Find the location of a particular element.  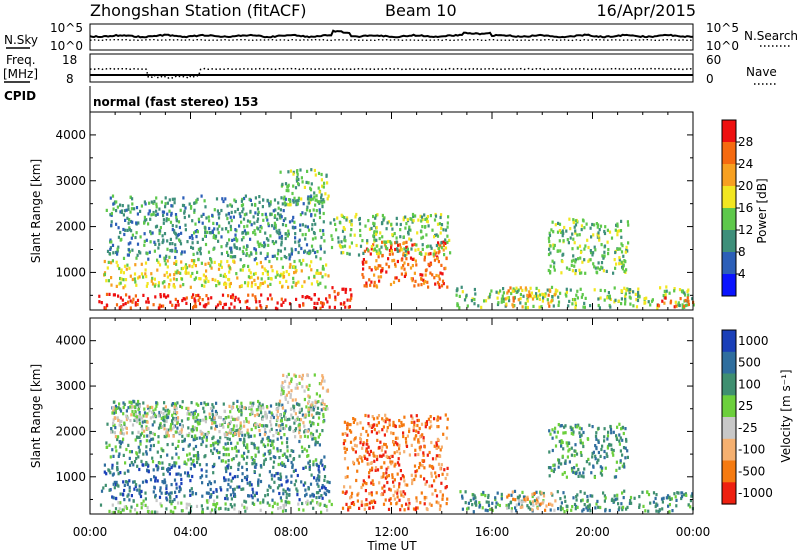

nave-label: Nave is located at coordinates (761, 72).